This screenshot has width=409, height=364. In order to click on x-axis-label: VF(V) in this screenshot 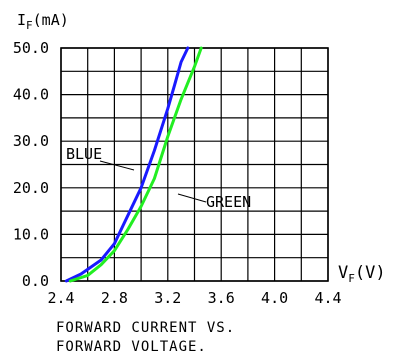, I will do `click(362, 274)`.